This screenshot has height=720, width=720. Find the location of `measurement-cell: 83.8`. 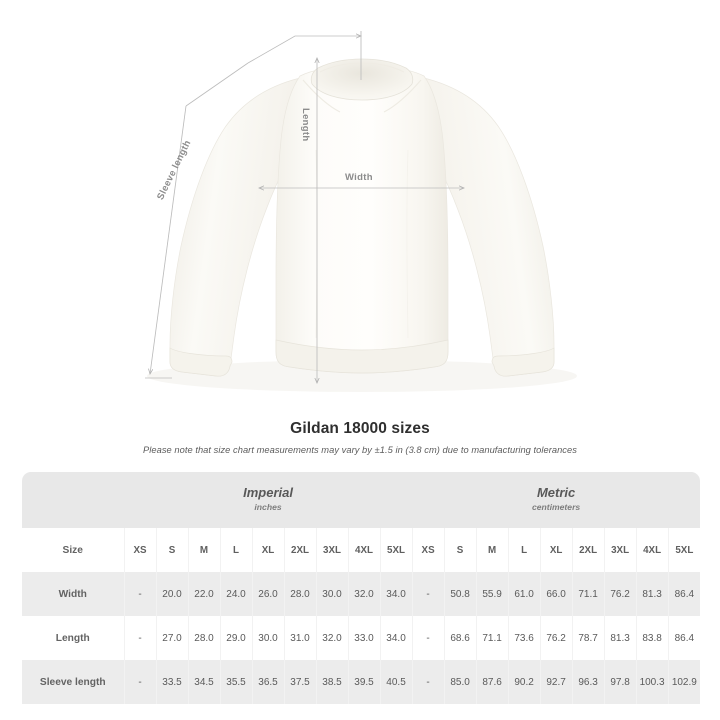

measurement-cell: 83.8 is located at coordinates (652, 638).